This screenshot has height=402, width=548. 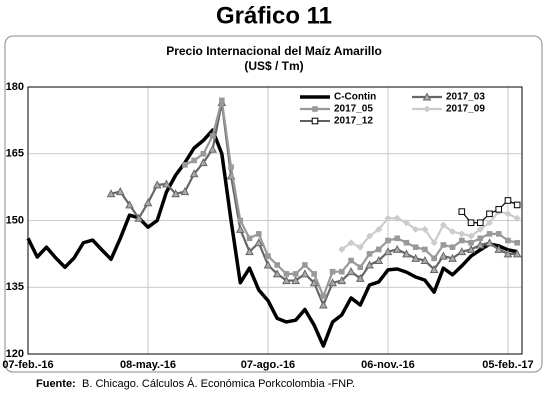 What do you see at coordinates (56, 384) in the screenshot?
I see `source-label: Fuente:` at bounding box center [56, 384].